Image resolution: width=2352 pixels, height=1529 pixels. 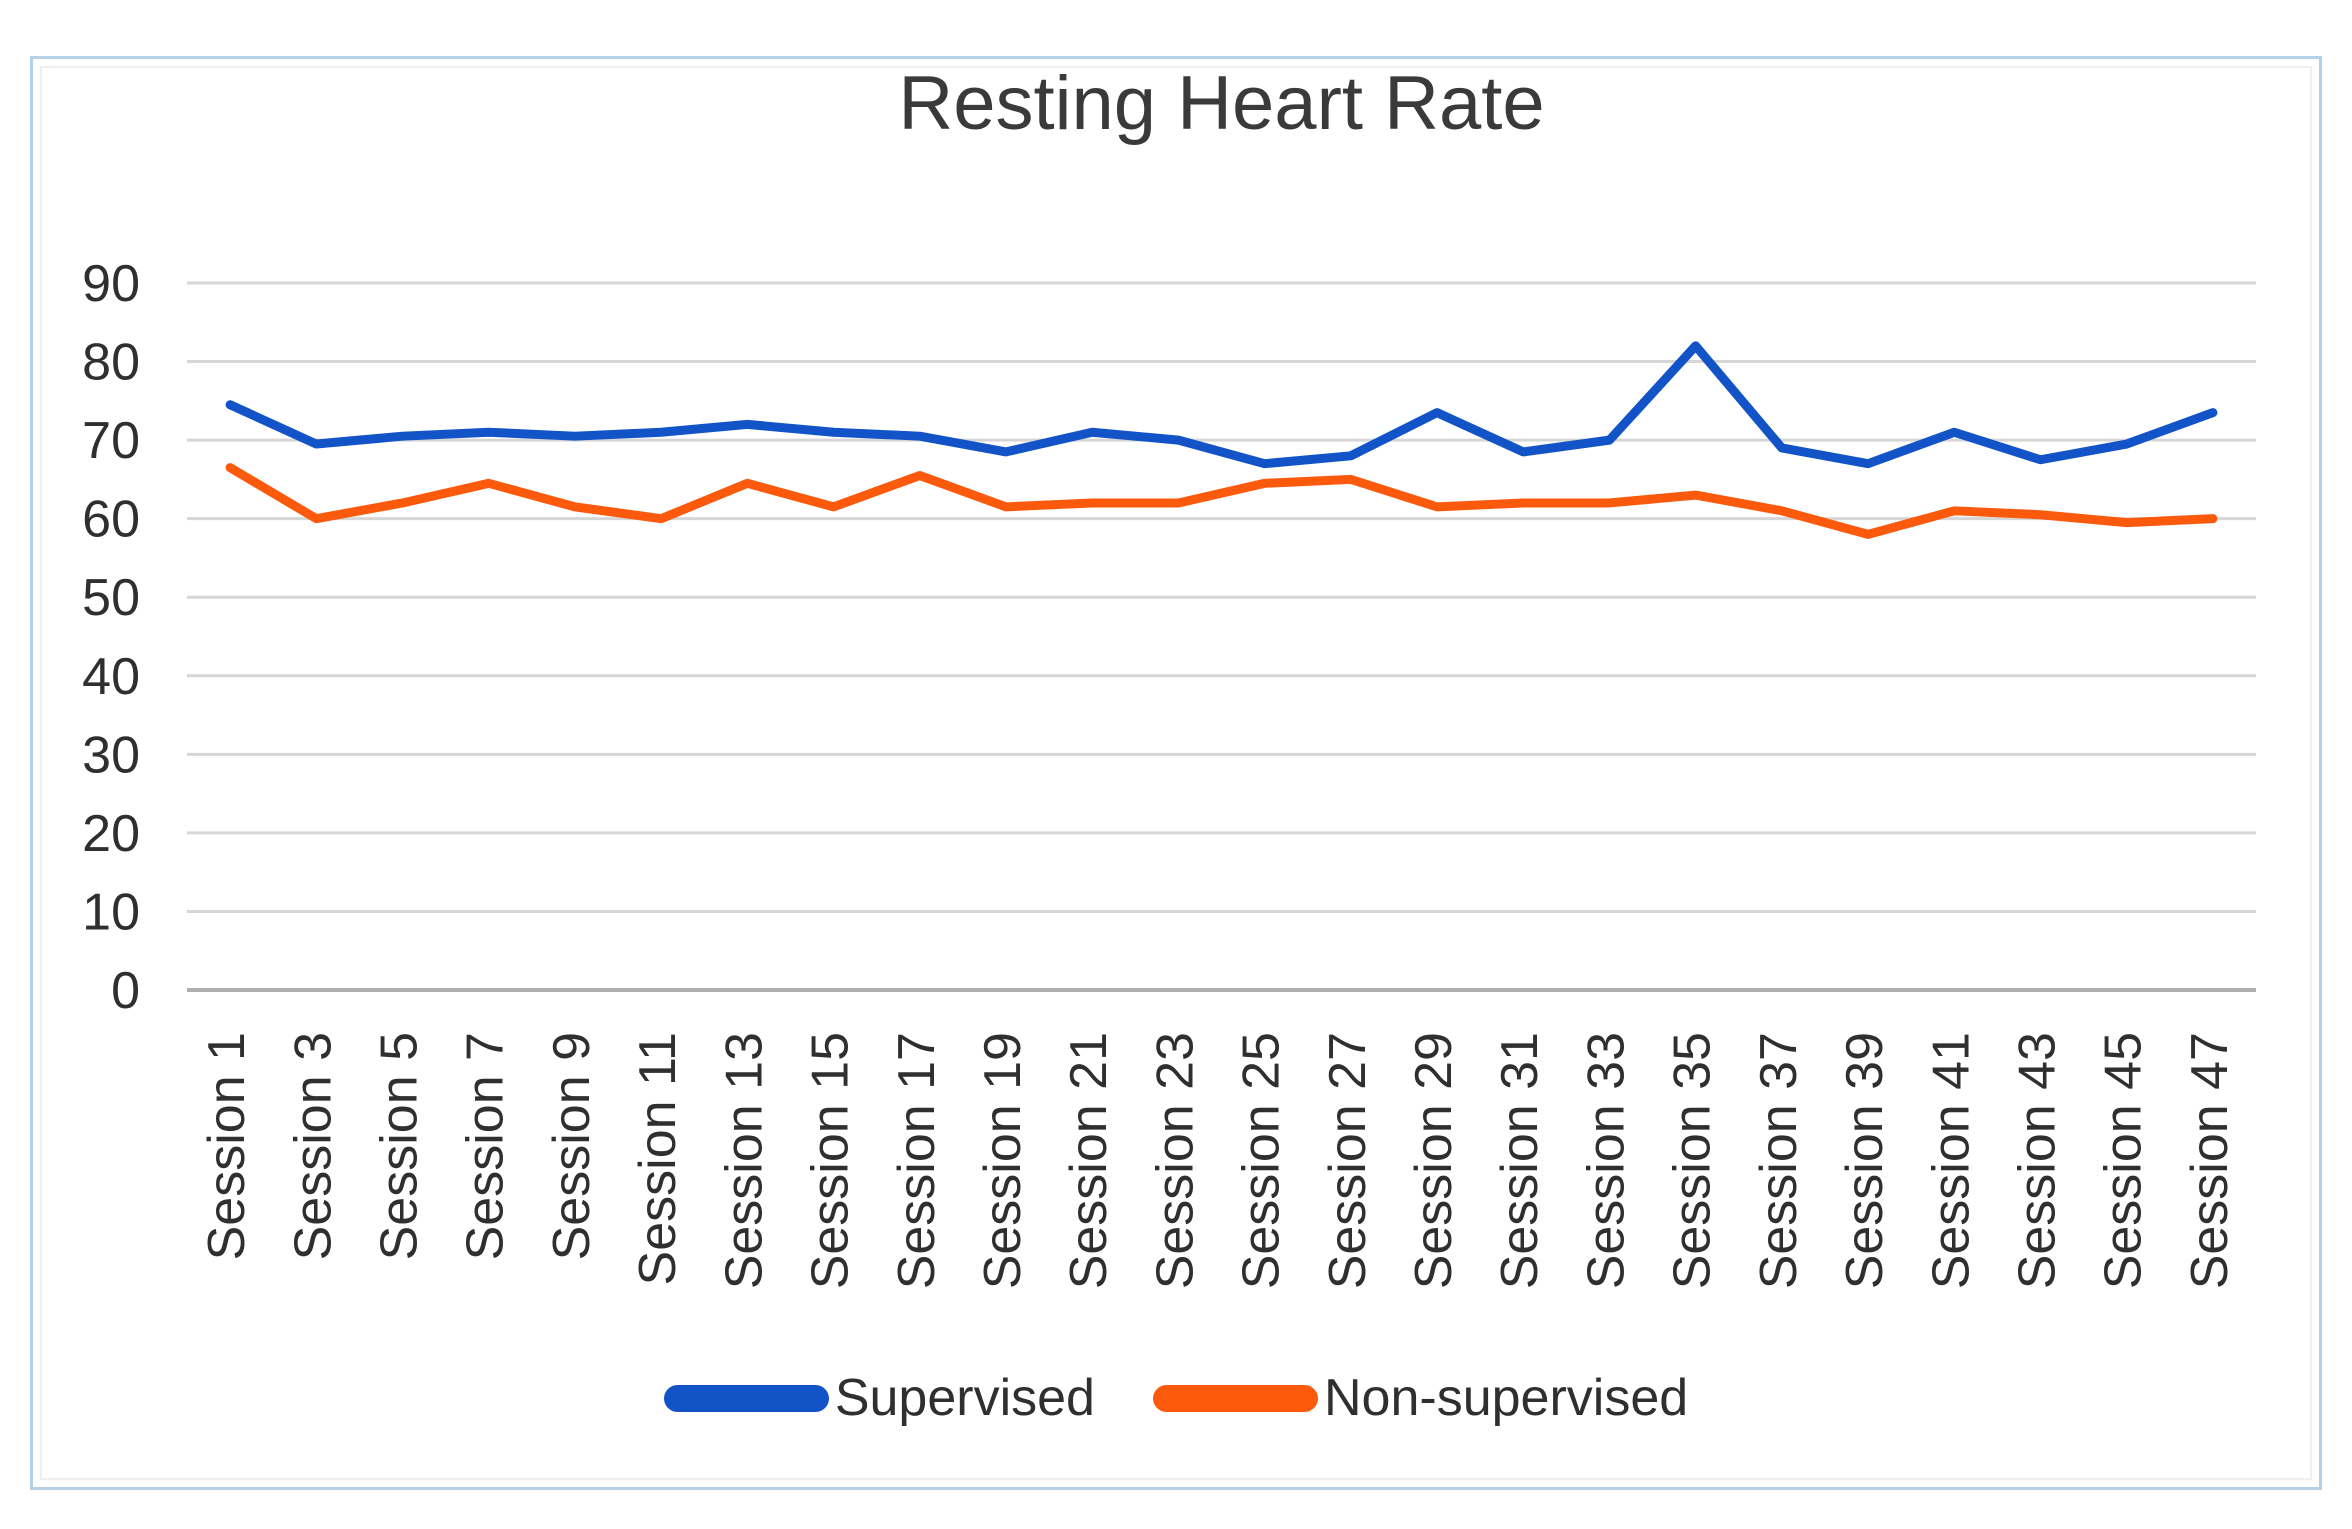 What do you see at coordinates (1865, 1160) in the screenshot?
I see `x-tick-label-20: Session 39` at bounding box center [1865, 1160].